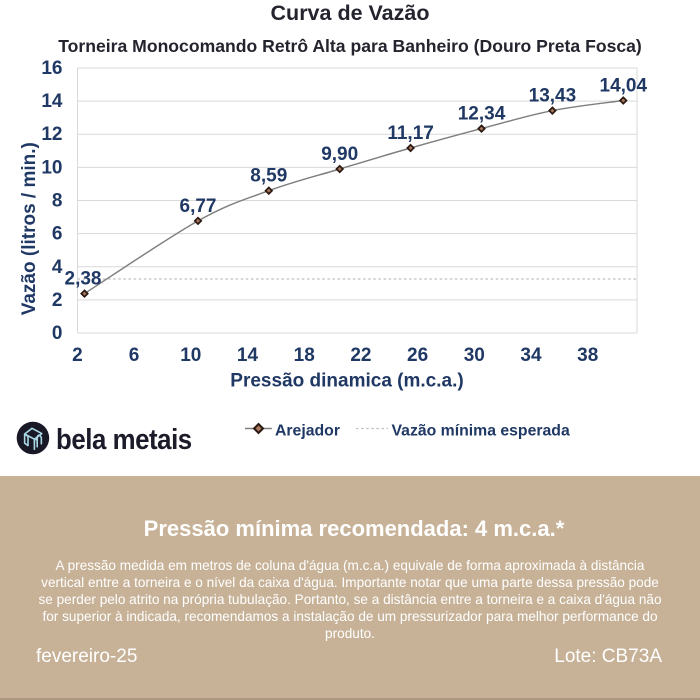 The image size is (700, 700). I want to click on svg-text: 4, so click(57, 267).